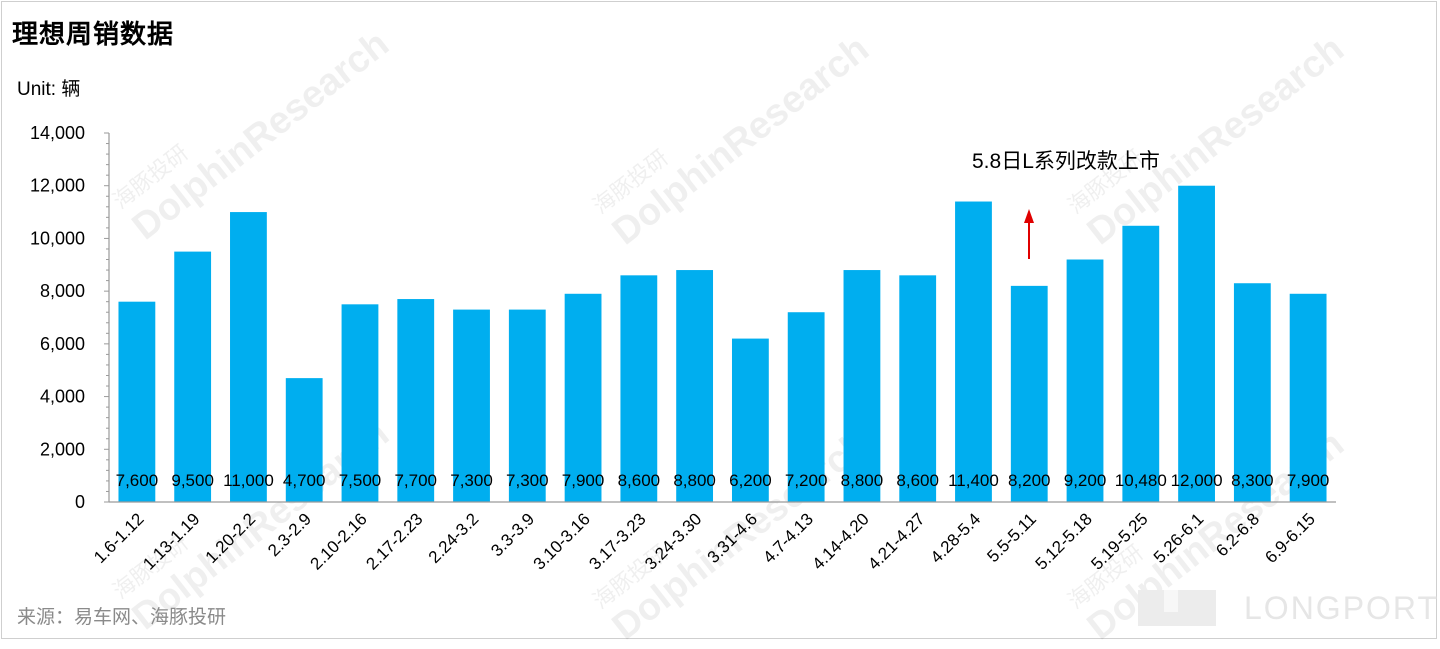 The width and height of the screenshot is (1440, 649). What do you see at coordinates (896, 541) in the screenshot?
I see `x-tick-label: 4.21-4.27` at bounding box center [896, 541].